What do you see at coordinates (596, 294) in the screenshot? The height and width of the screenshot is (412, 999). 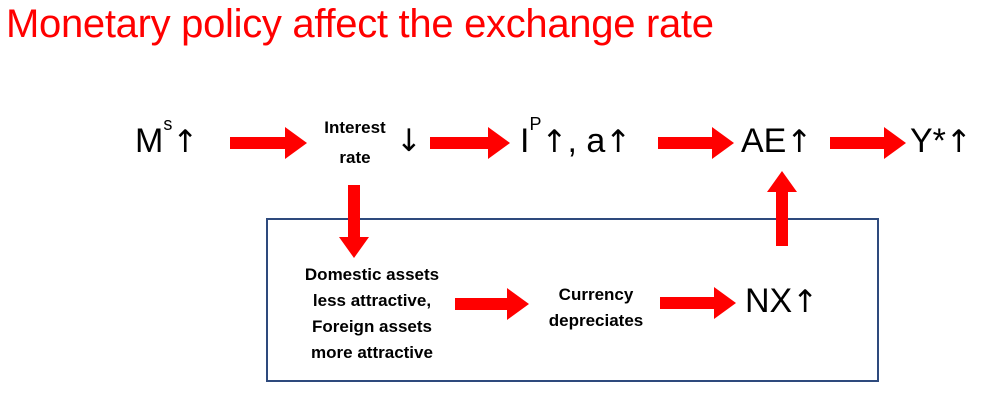 I see `currency-line1: Currency` at bounding box center [596, 294].